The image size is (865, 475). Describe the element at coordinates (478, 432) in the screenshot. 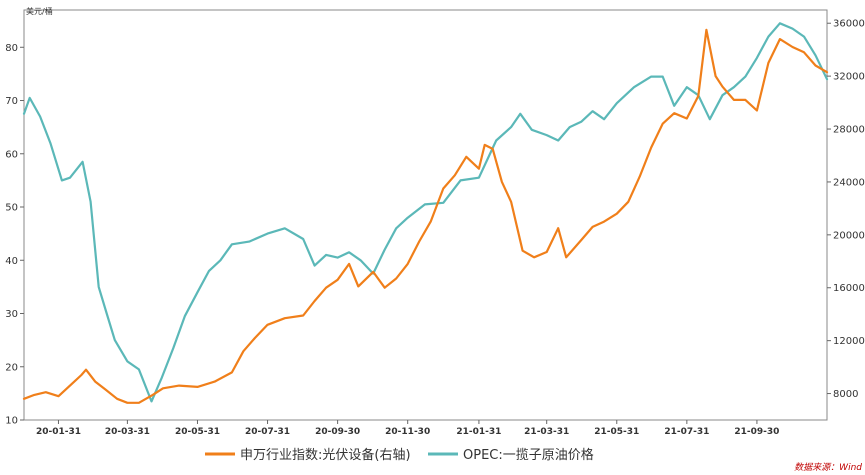

I see `x-tick-label: 21-01-31` at that location.